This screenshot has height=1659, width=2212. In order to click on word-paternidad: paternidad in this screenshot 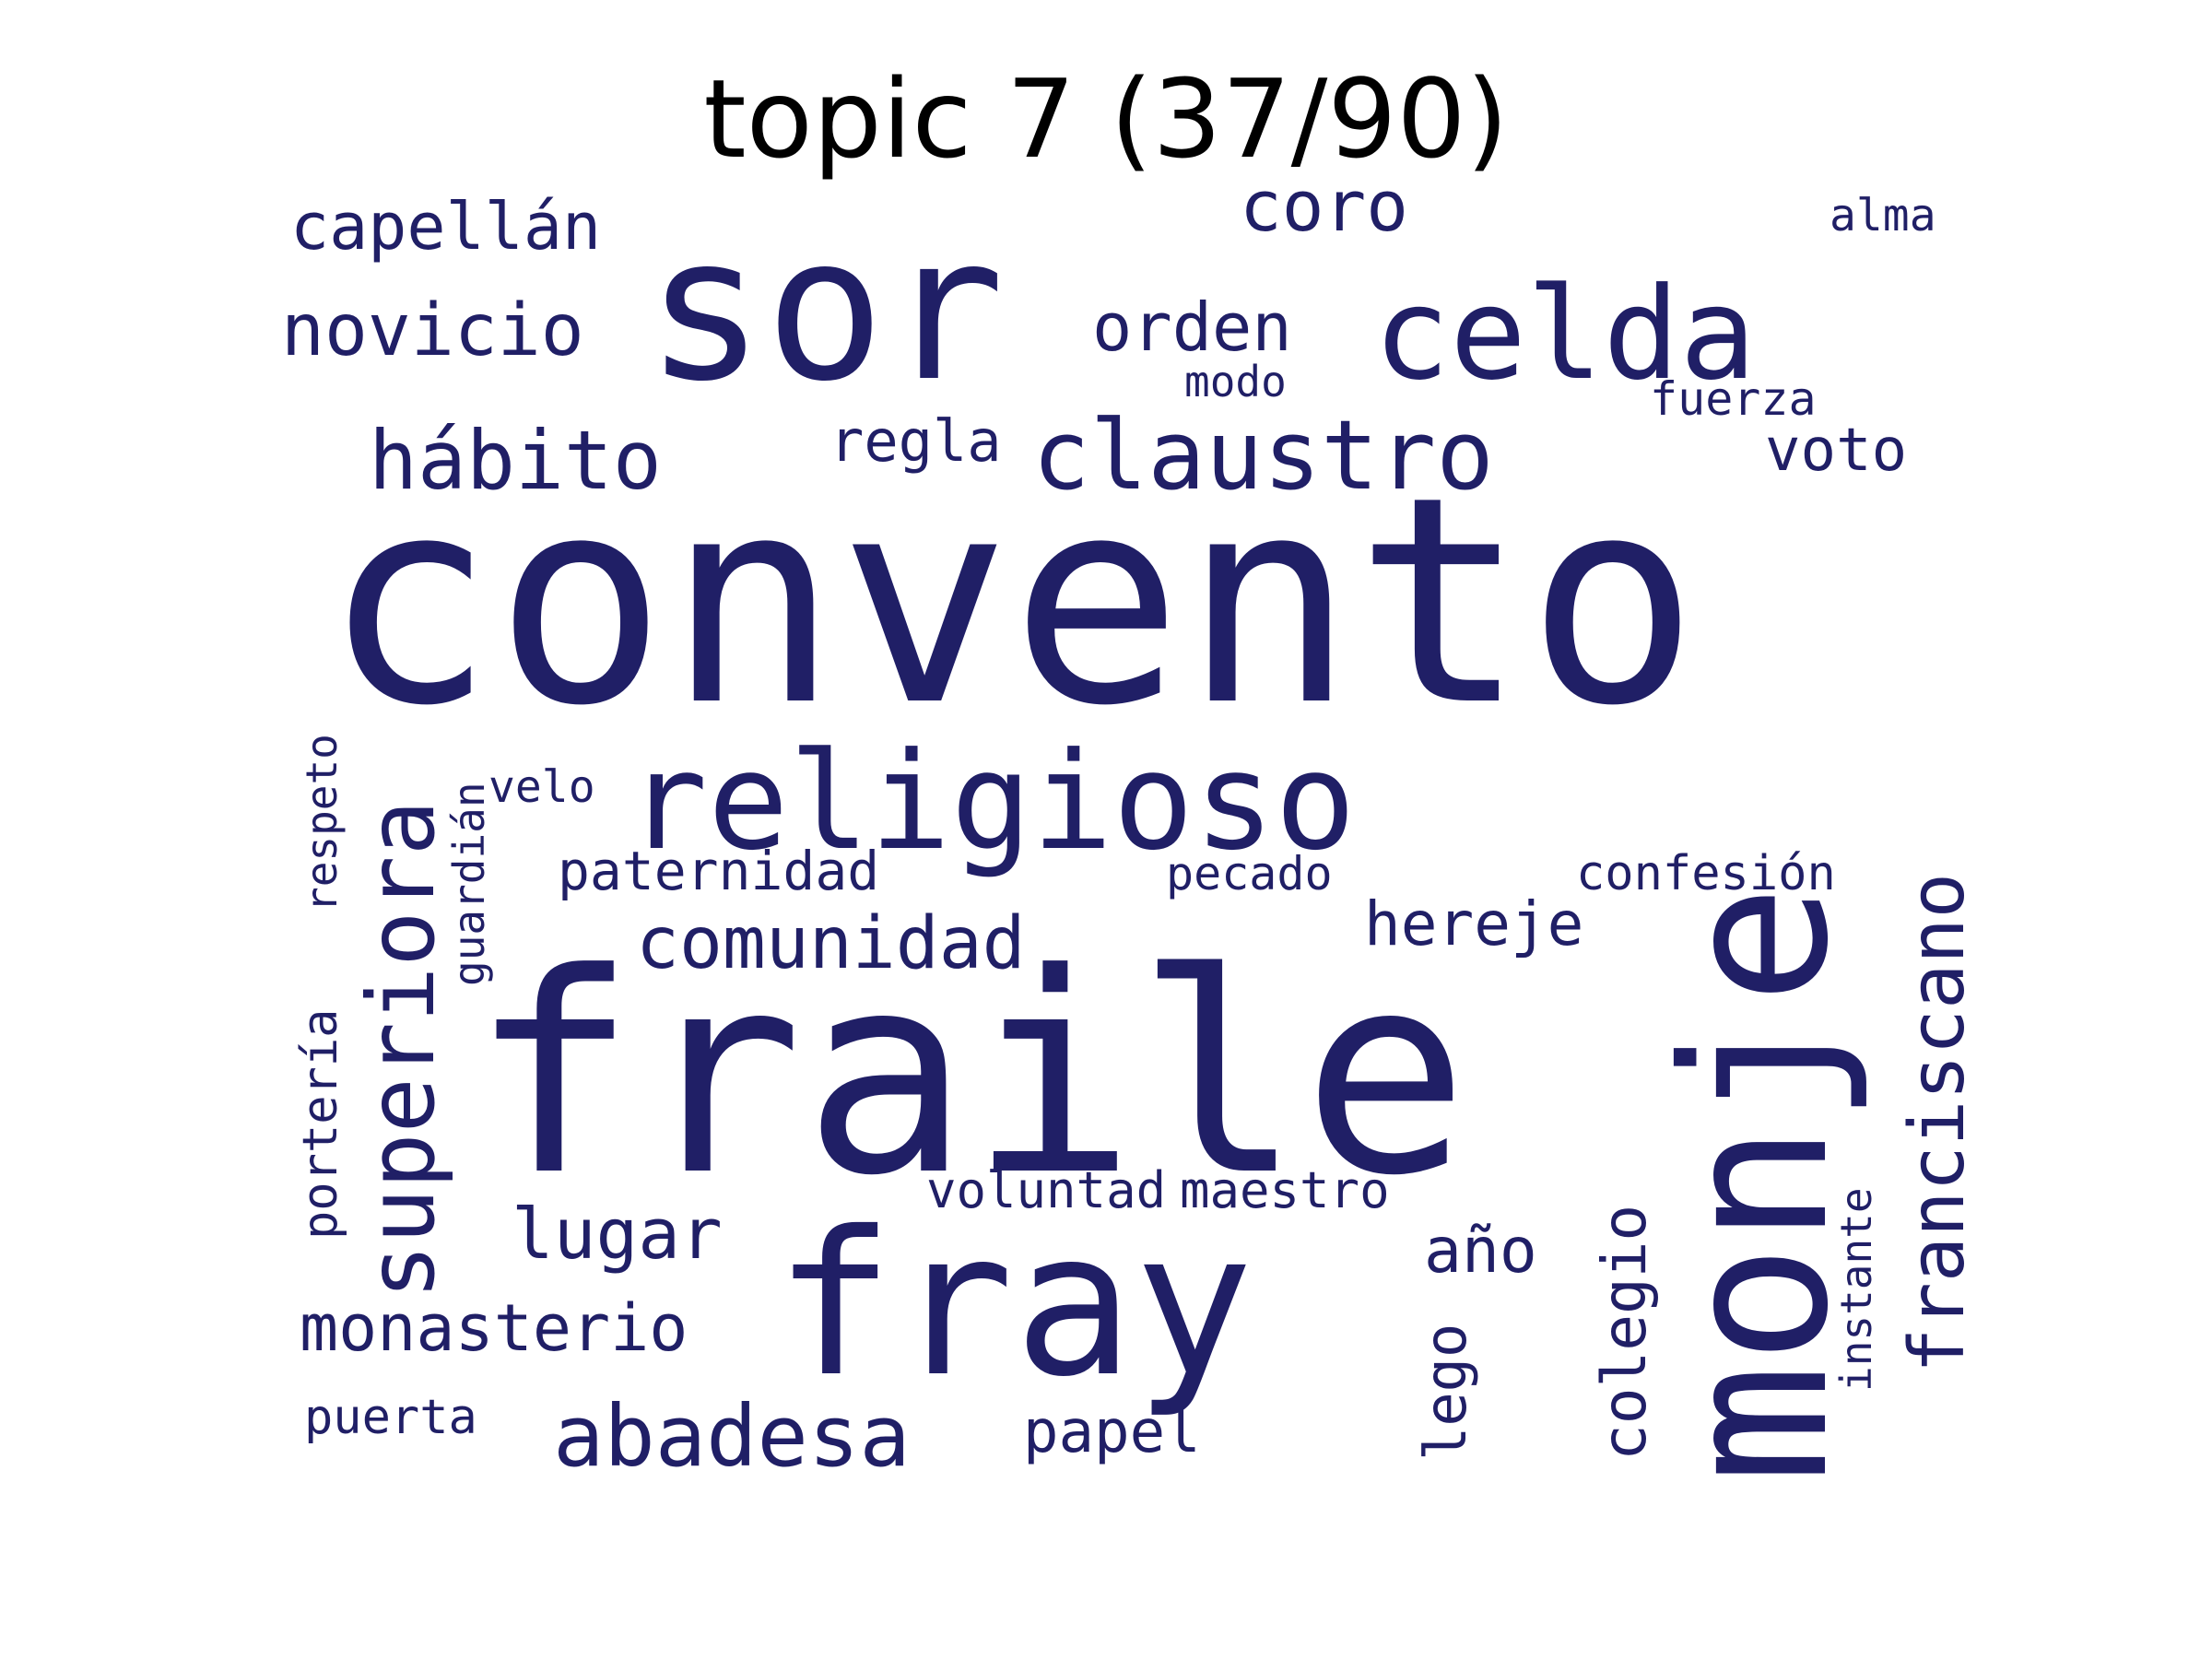, I will do `click(718, 871)`.